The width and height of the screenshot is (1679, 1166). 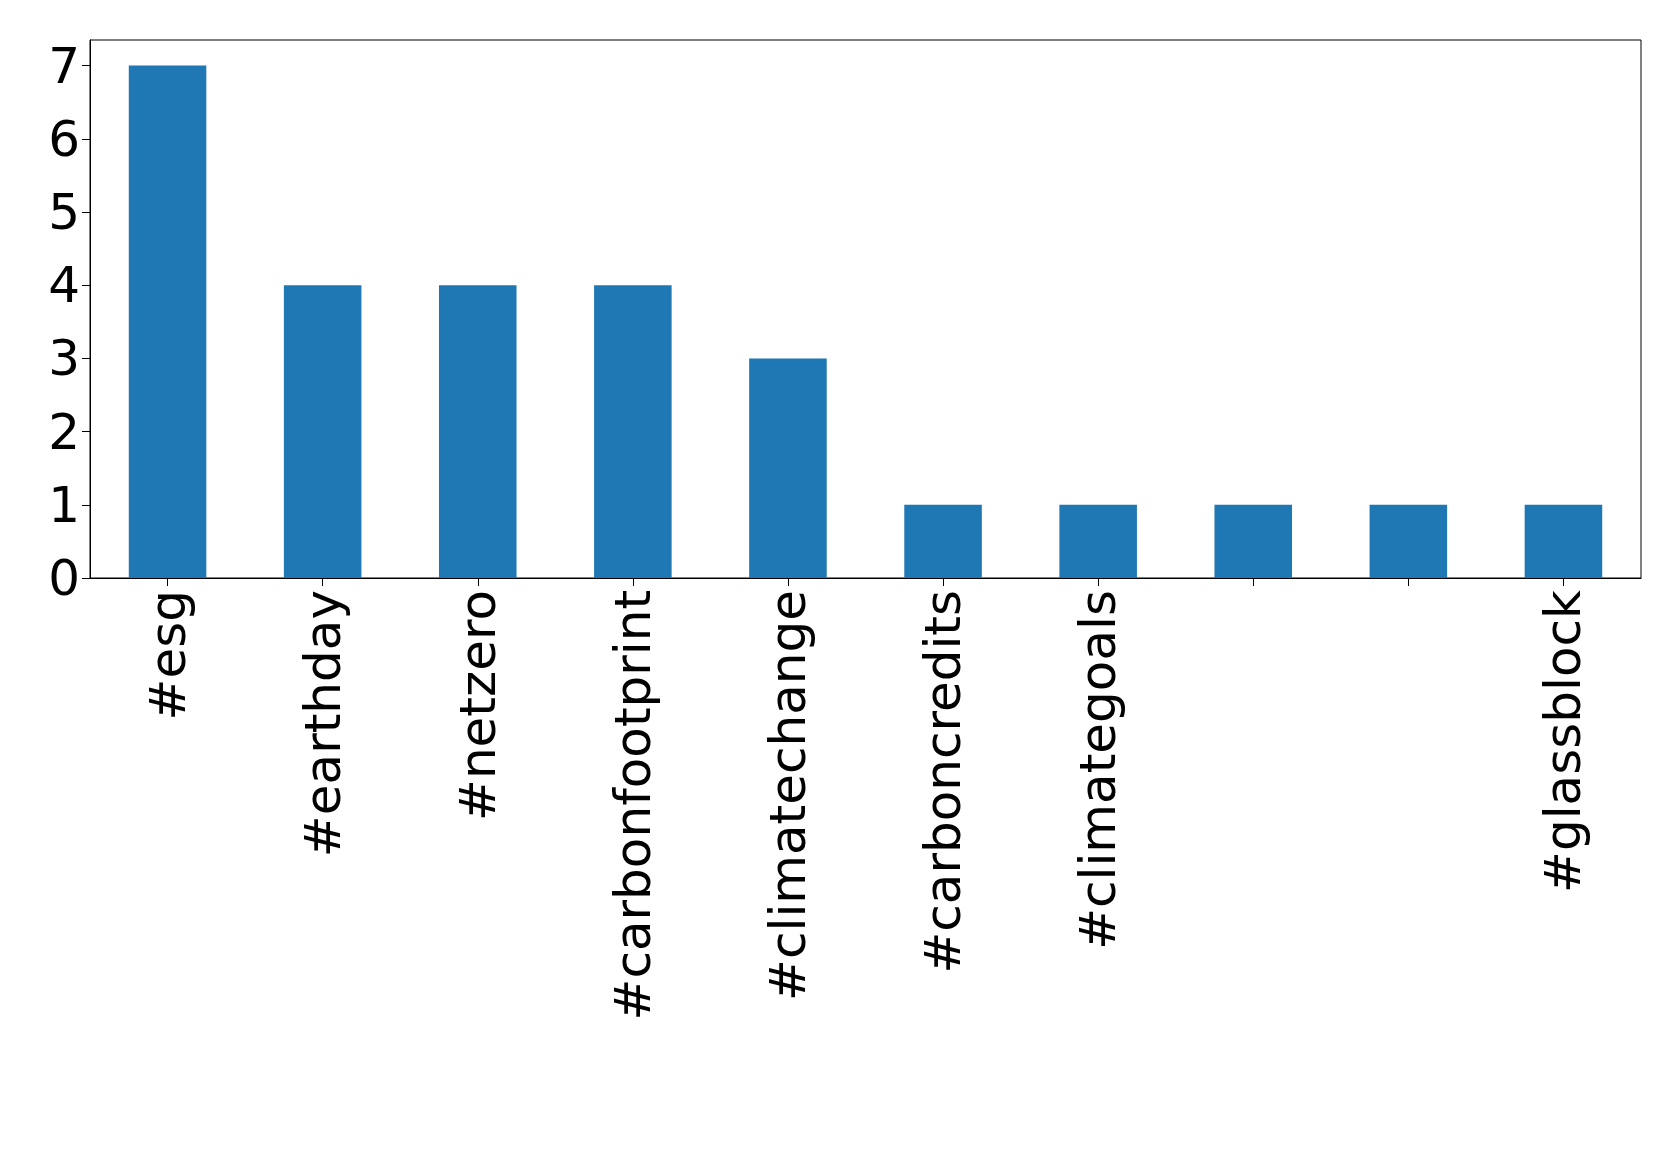 I want to click on y-tick-label: 4, so click(x=64, y=285).